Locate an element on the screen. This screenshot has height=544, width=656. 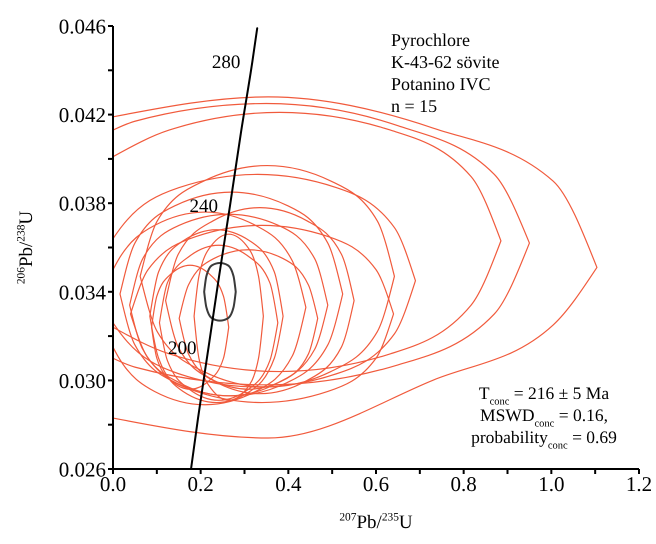
annotation: 280 is located at coordinates (226, 63).